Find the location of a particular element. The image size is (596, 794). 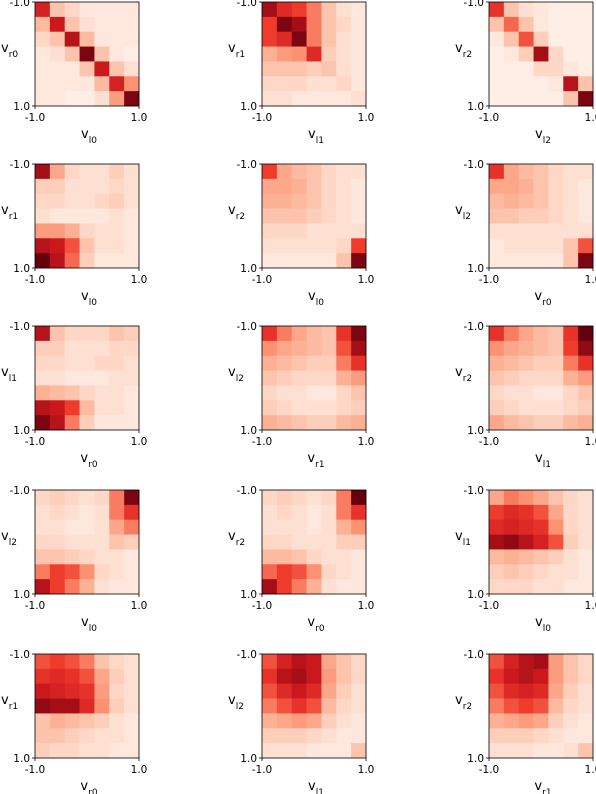

x-axis-label: vr1 is located at coordinates (542, 786).